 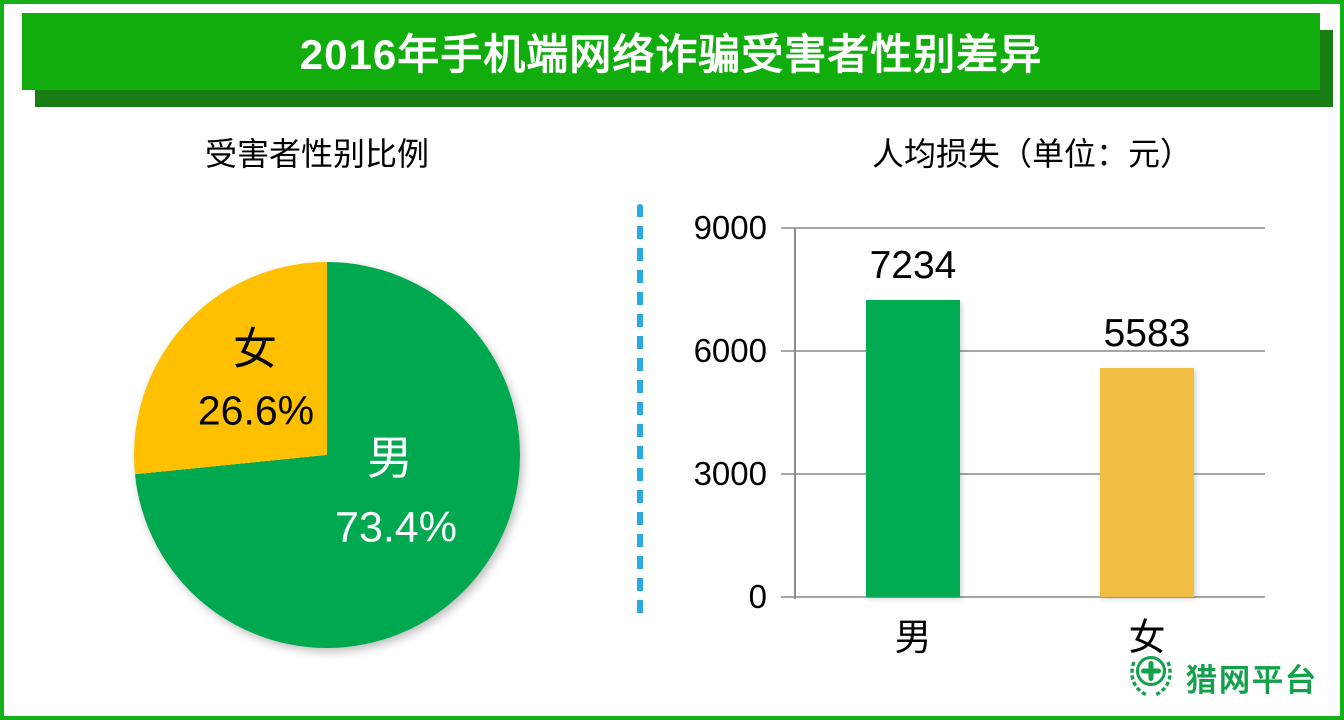 What do you see at coordinates (1147, 334) in the screenshot?
I see `bar-value-label-female: 5583` at bounding box center [1147, 334].